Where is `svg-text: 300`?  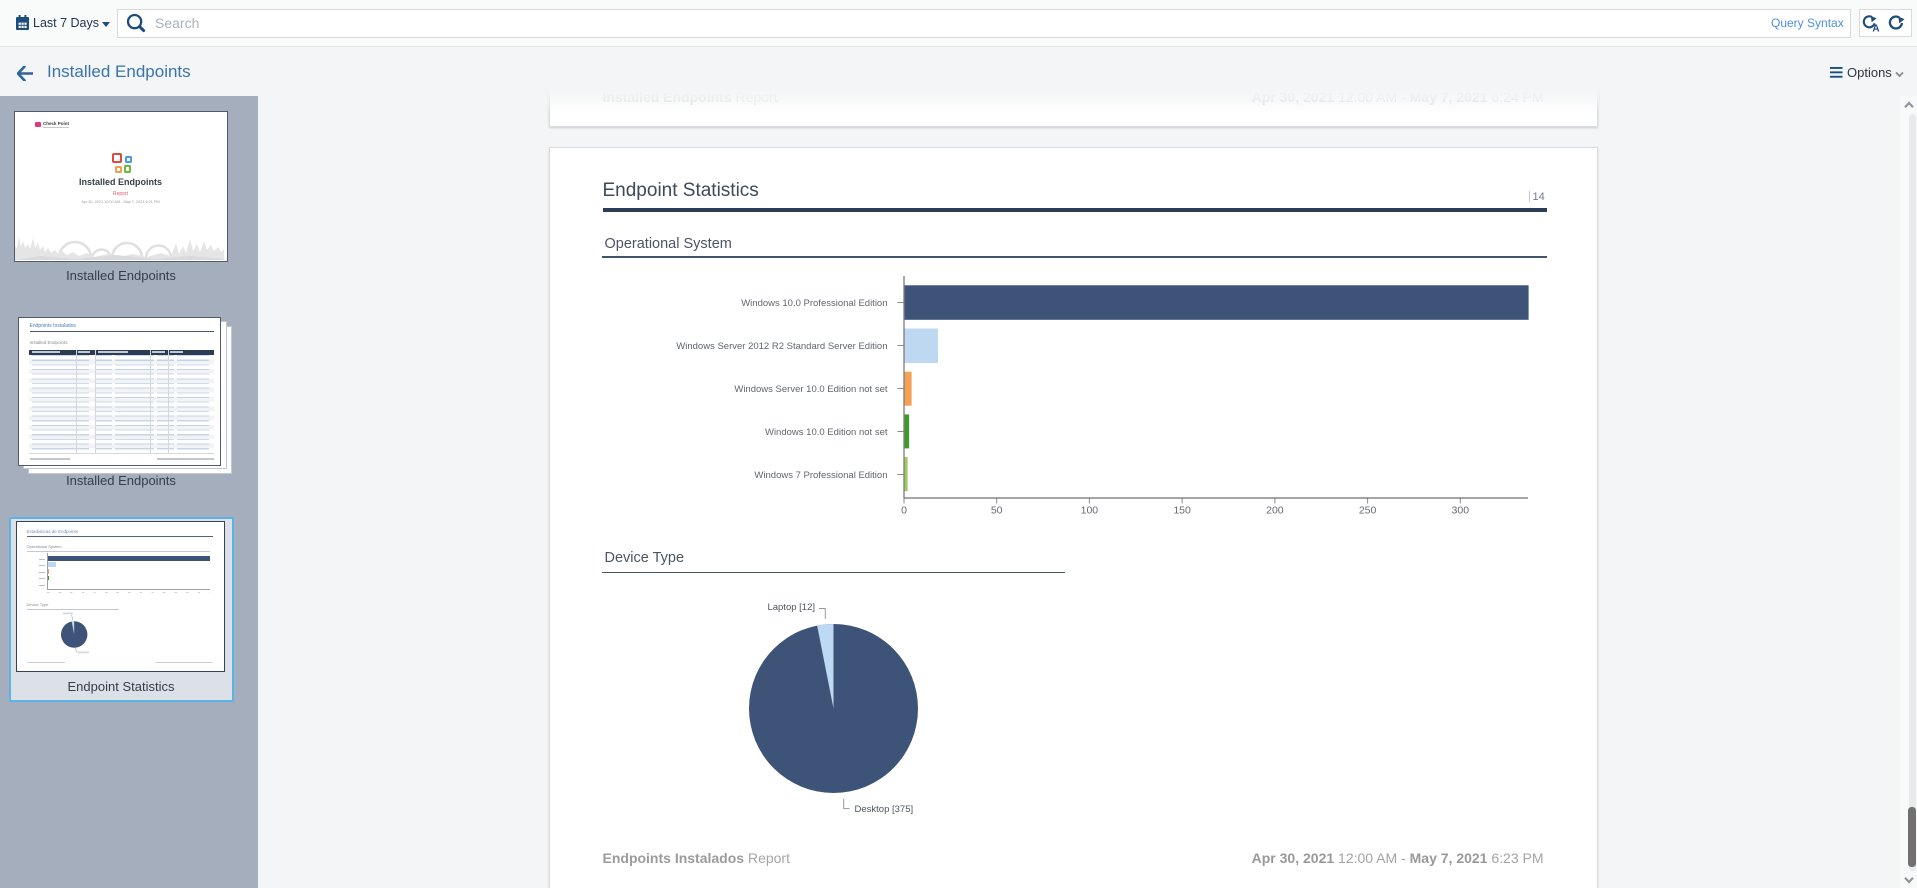 svg-text: 300 is located at coordinates (1461, 511).